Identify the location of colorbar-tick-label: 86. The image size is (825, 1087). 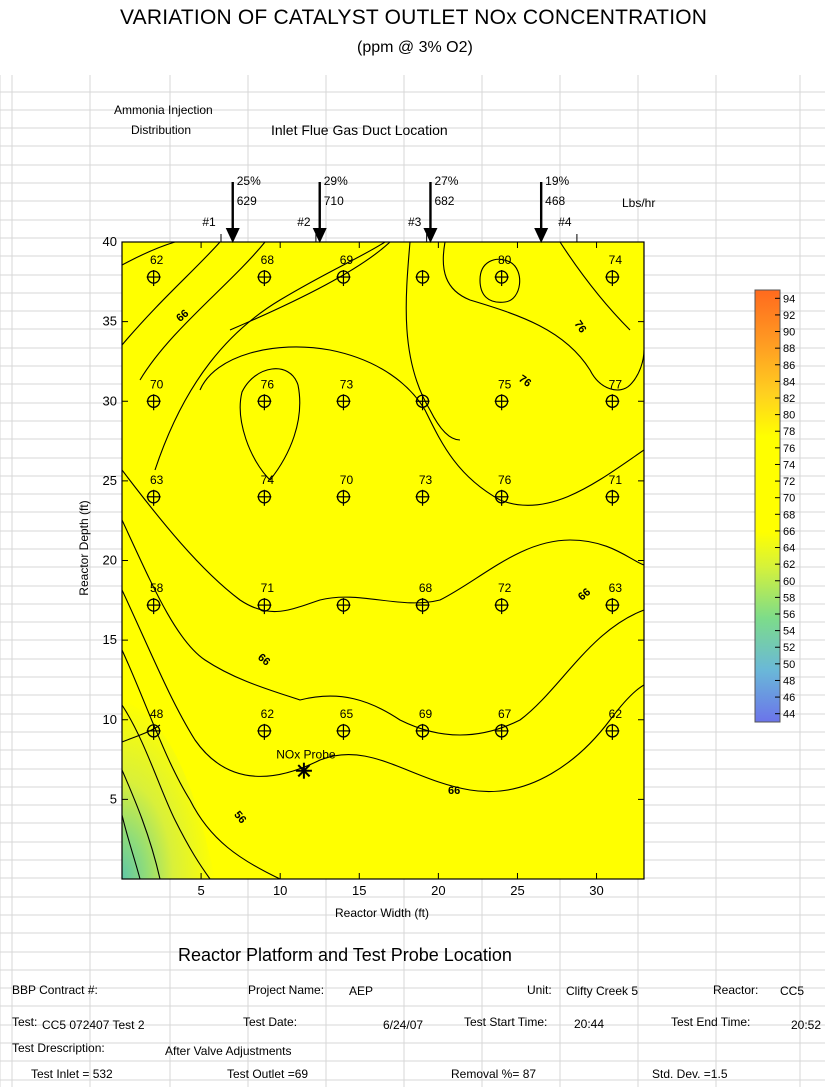
(789, 366).